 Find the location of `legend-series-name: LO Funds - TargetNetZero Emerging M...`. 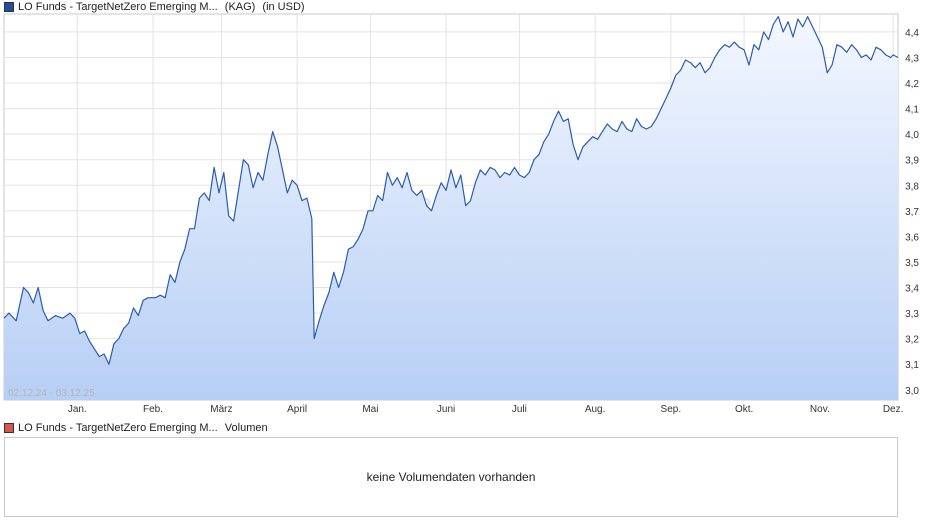

legend-series-name: LO Funds - TargetNetZero Emerging M... is located at coordinates (118, 7).